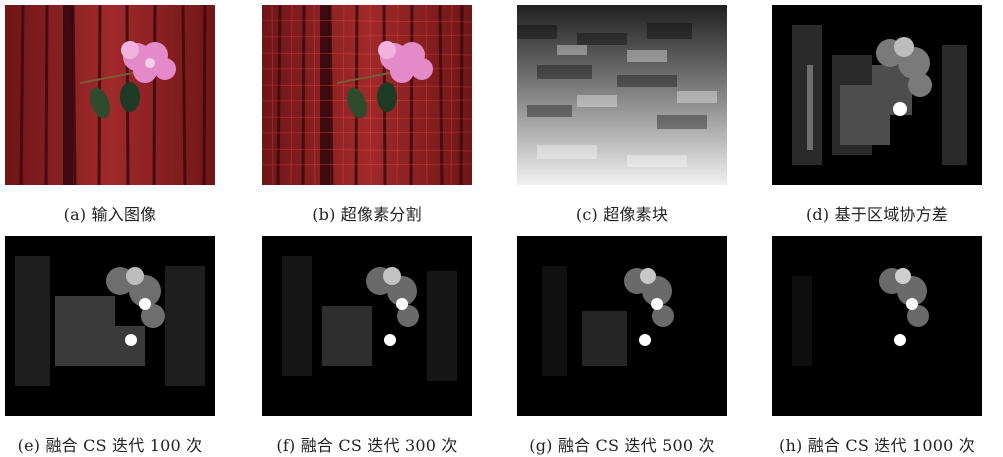 The height and width of the screenshot is (457, 1003). I want to click on caption-f: (f) 融合 CS 迭代 300 次, so click(367, 445).